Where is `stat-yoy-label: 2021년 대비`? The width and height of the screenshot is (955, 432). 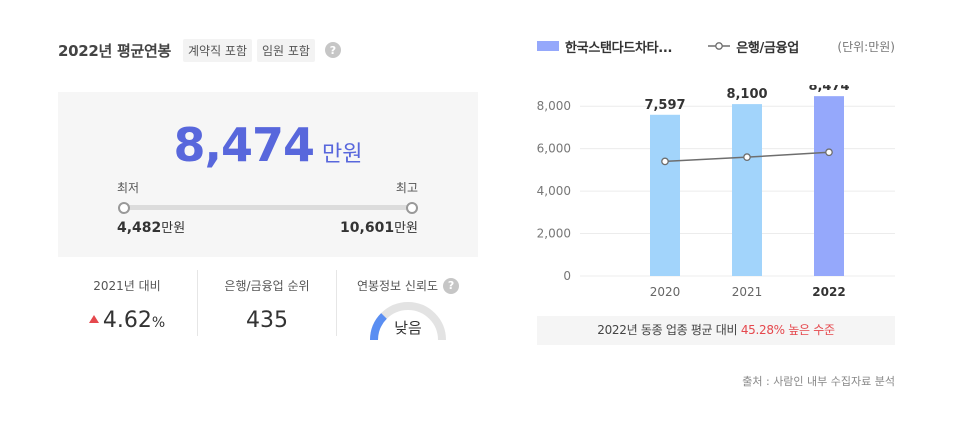
stat-yoy-label: 2021년 대비 is located at coordinates (127, 286).